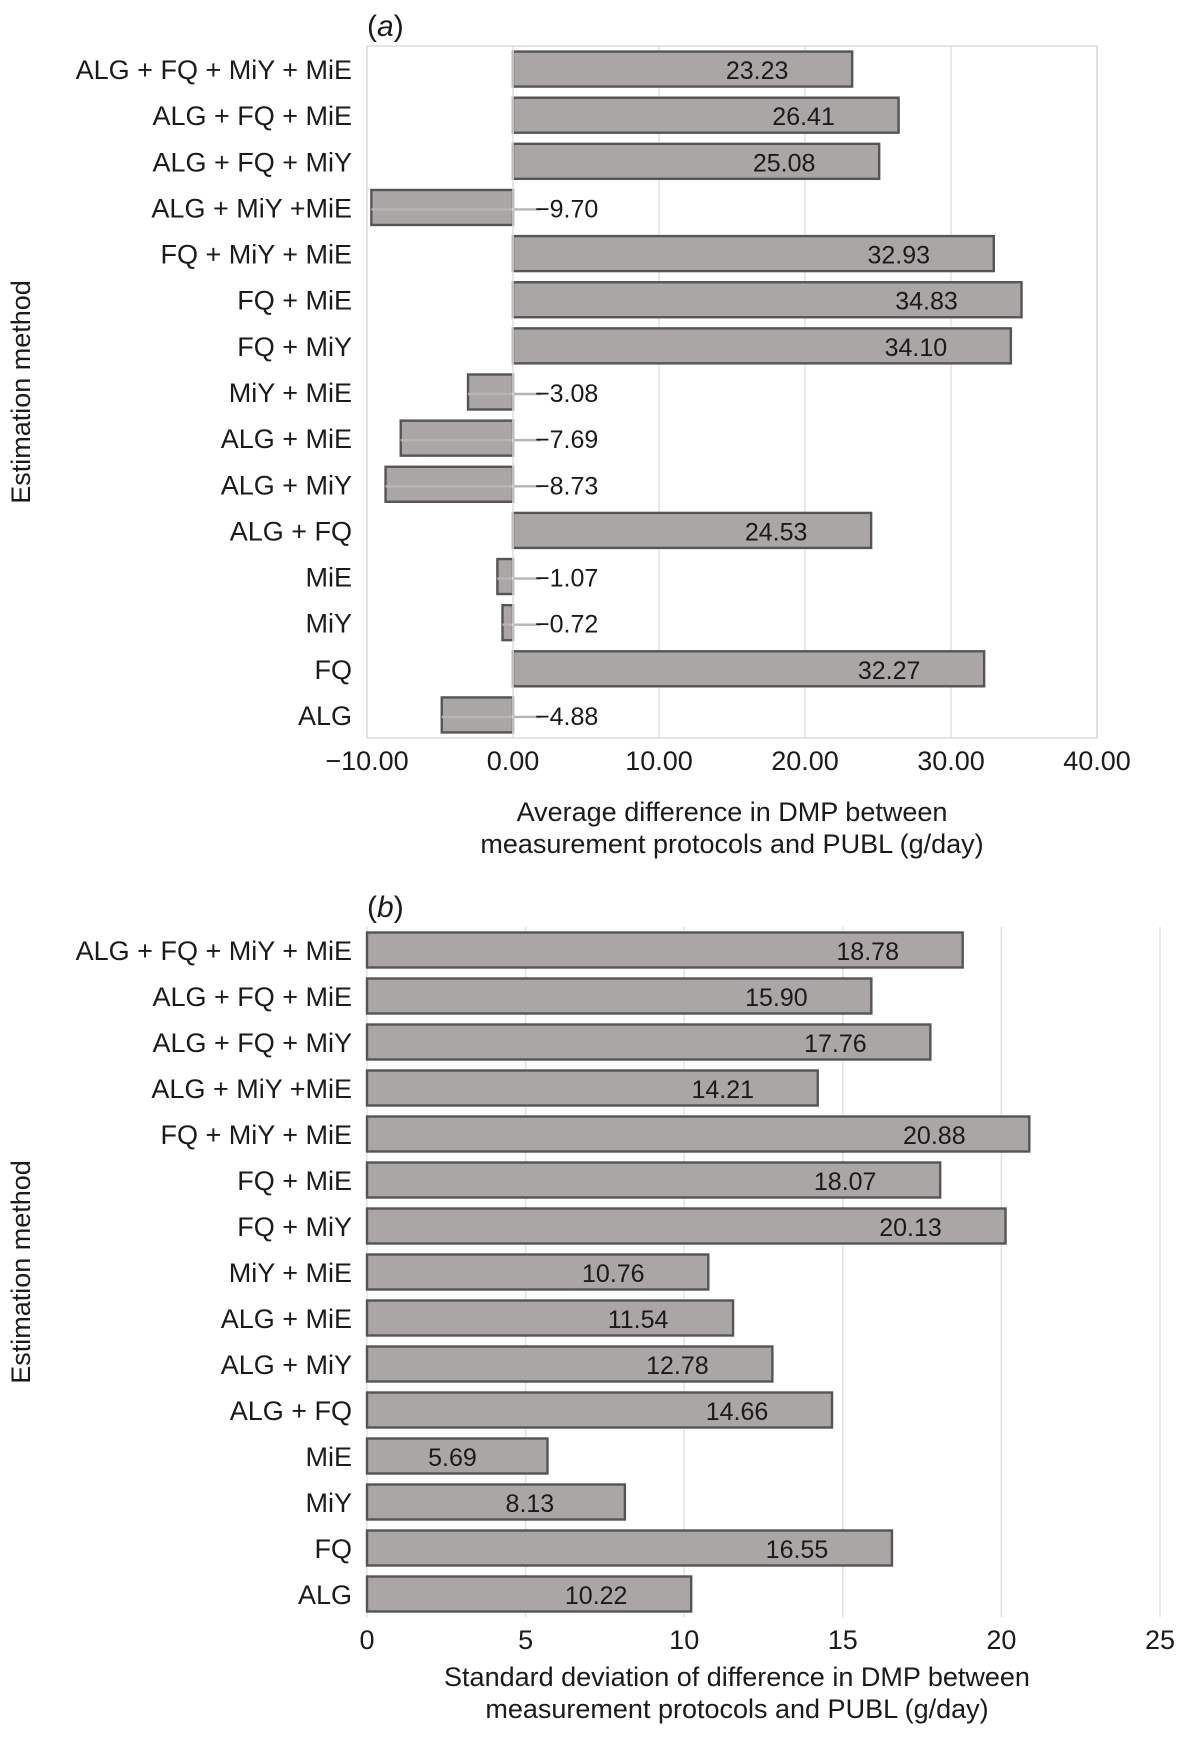 The height and width of the screenshot is (1751, 1182). What do you see at coordinates (659, 761) in the screenshot?
I see `x-tick-label: 10.00` at bounding box center [659, 761].